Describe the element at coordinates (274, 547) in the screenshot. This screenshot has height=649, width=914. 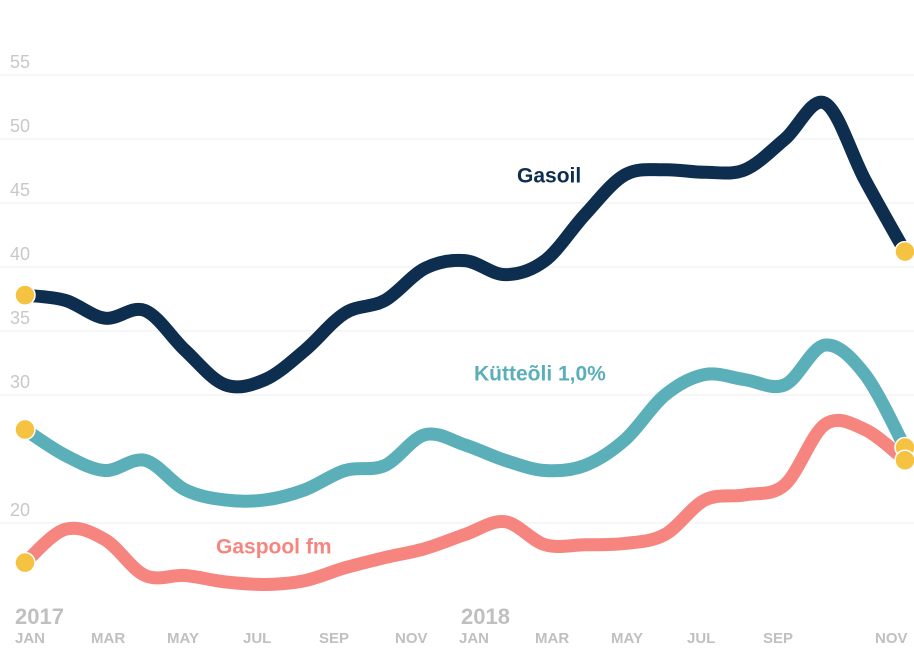
I see `series-label: Gaspool fm` at that location.